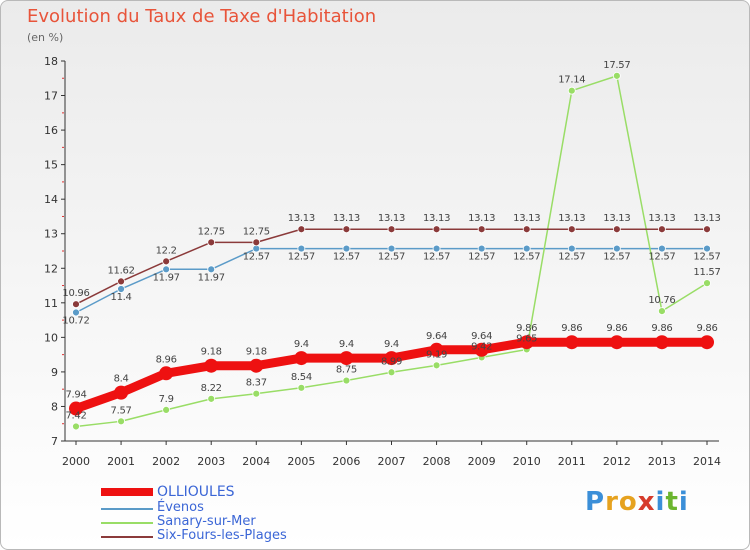  What do you see at coordinates (301, 377) in the screenshot?
I see `data-label: 8.54` at bounding box center [301, 377].